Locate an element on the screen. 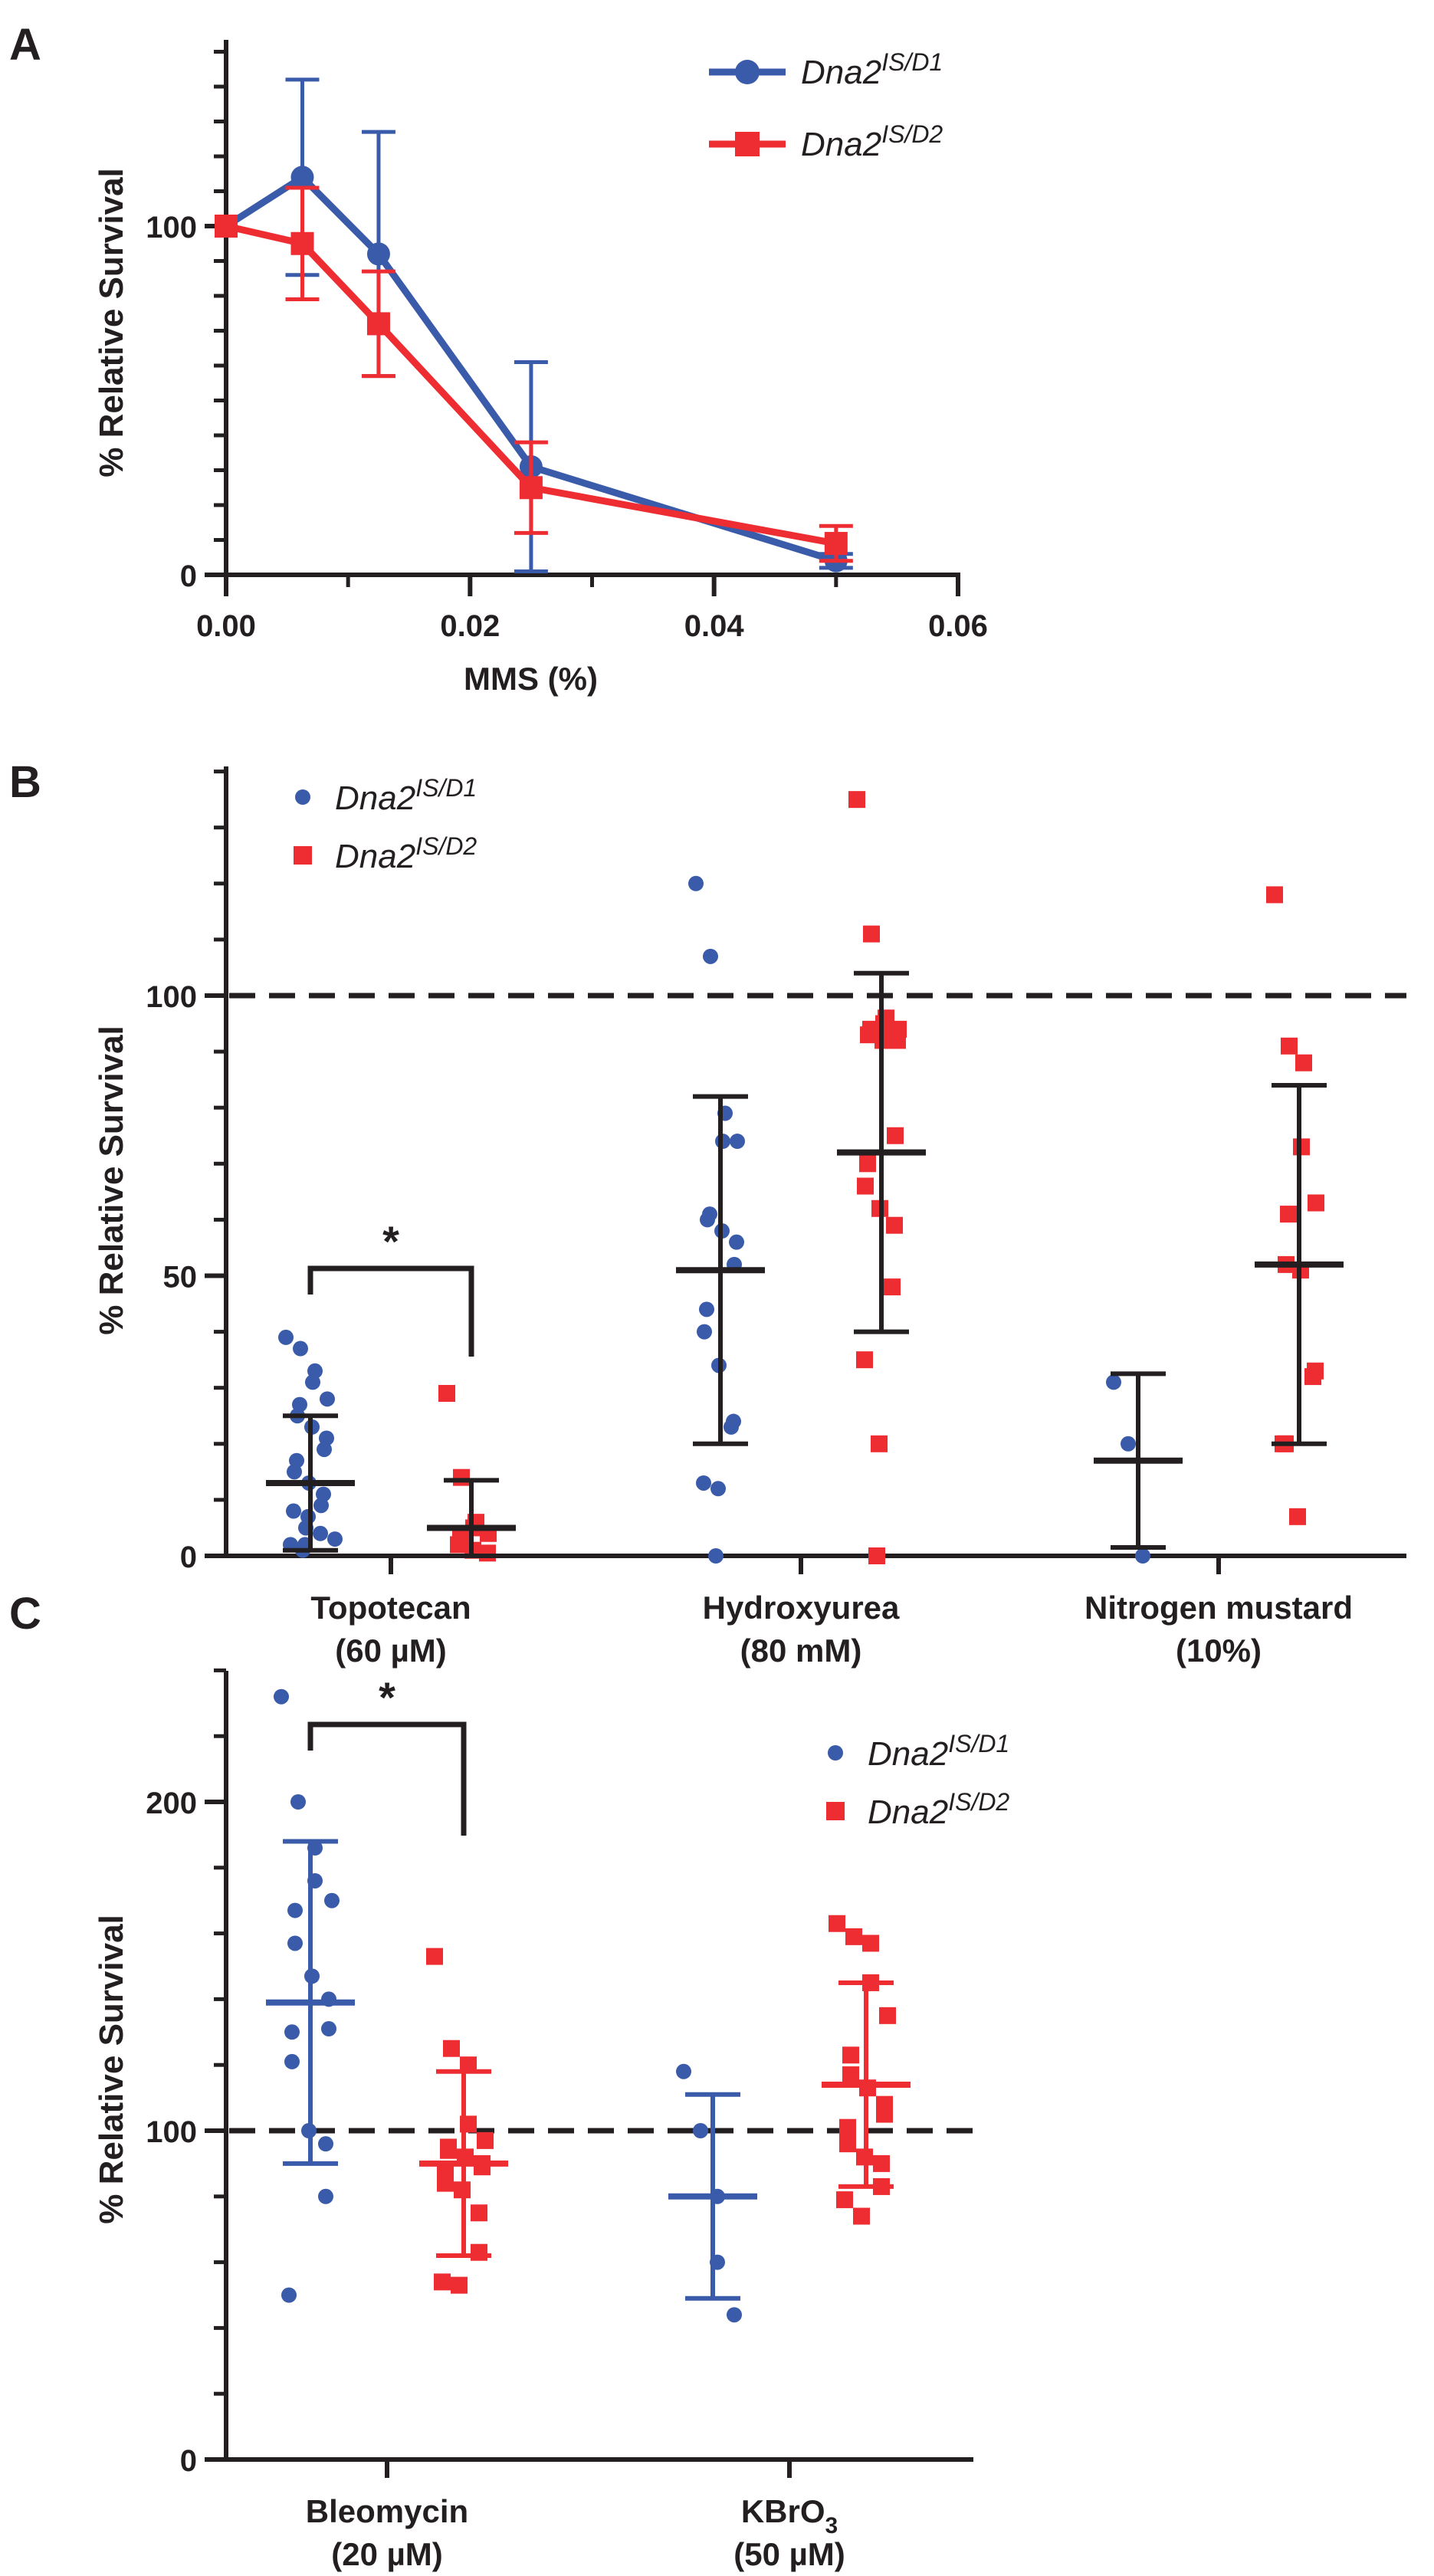 The height and width of the screenshot is (2576, 1434). a-y-tick-label: 0 is located at coordinates (188, 576).